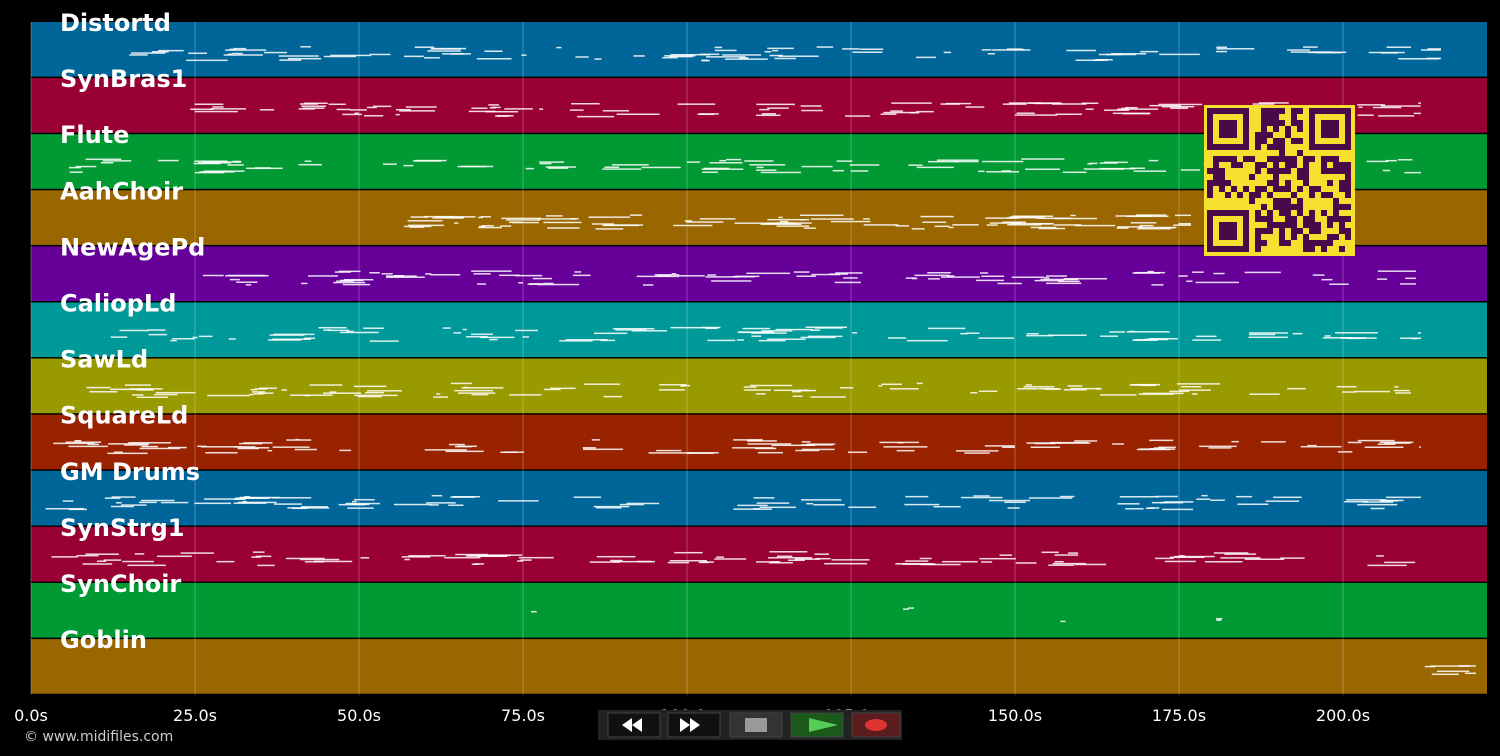 Image resolution: width=1500 pixels, height=756 pixels. Describe the element at coordinates (98, 737) in the screenshot. I see `credit: © www.midifiles.com` at that location.